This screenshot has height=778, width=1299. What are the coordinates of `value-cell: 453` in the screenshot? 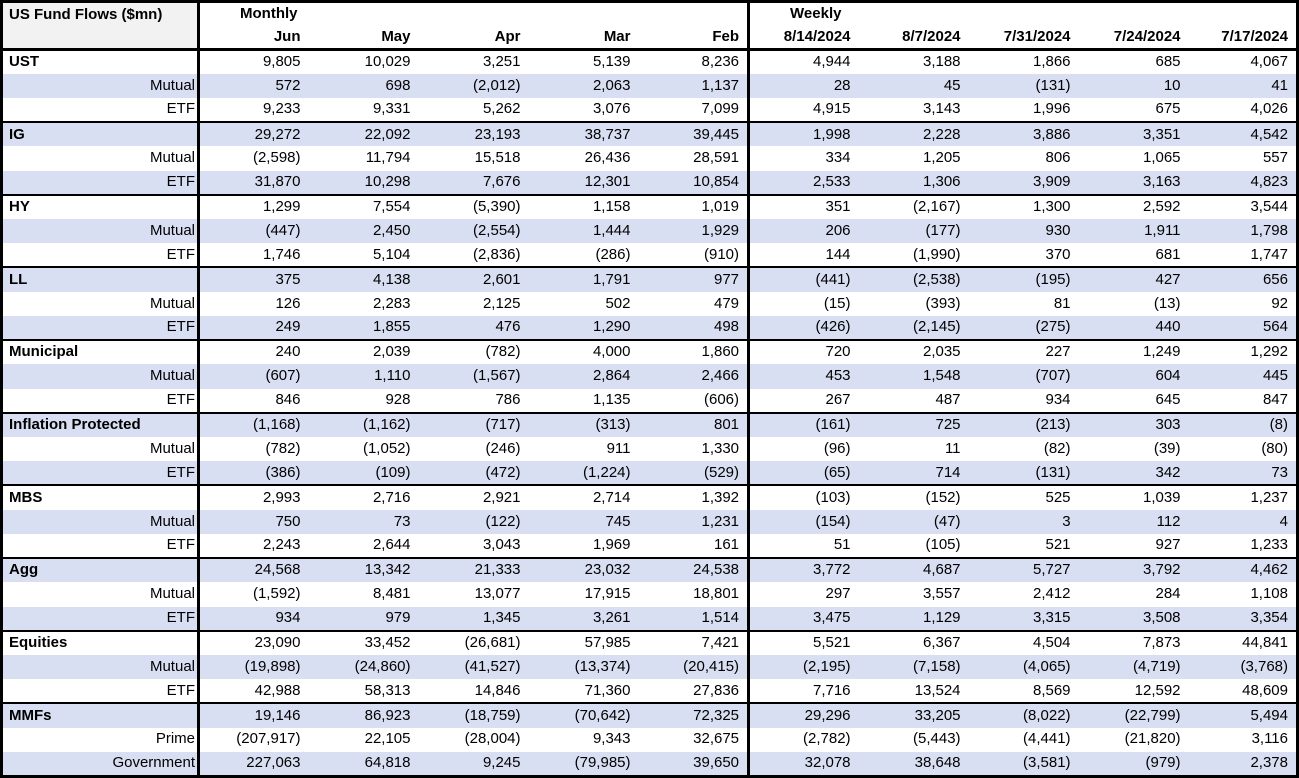 It's located at (803, 376).